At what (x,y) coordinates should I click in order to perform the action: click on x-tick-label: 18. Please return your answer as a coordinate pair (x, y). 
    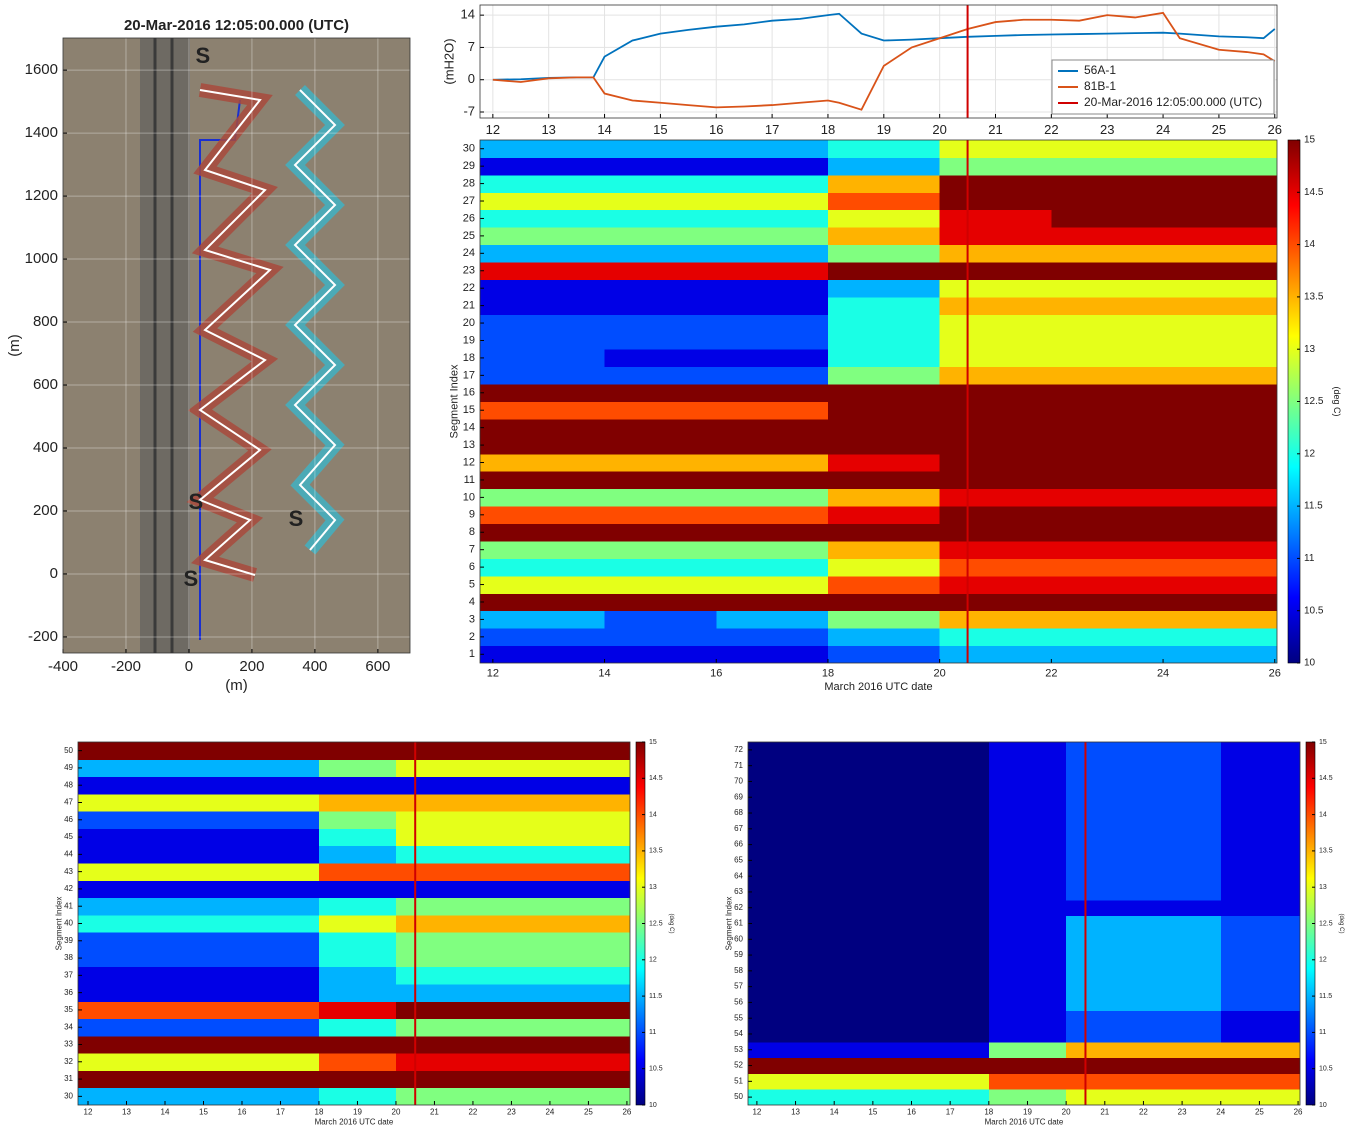
    Looking at the image, I should click on (828, 129).